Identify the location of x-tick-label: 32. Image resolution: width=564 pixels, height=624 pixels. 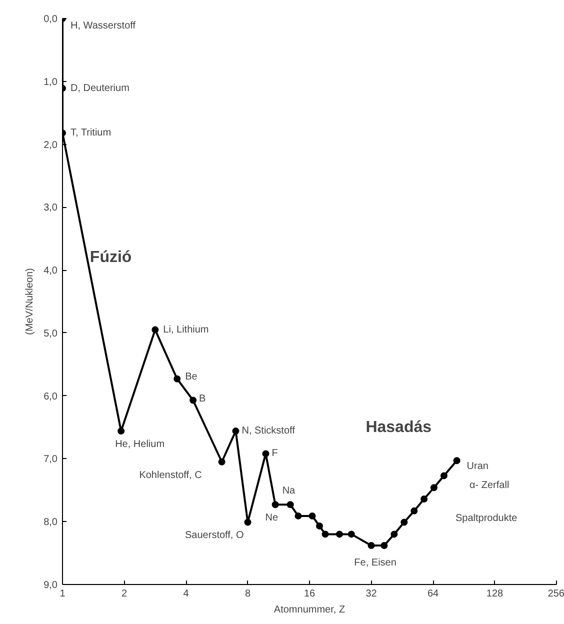
(372, 594).